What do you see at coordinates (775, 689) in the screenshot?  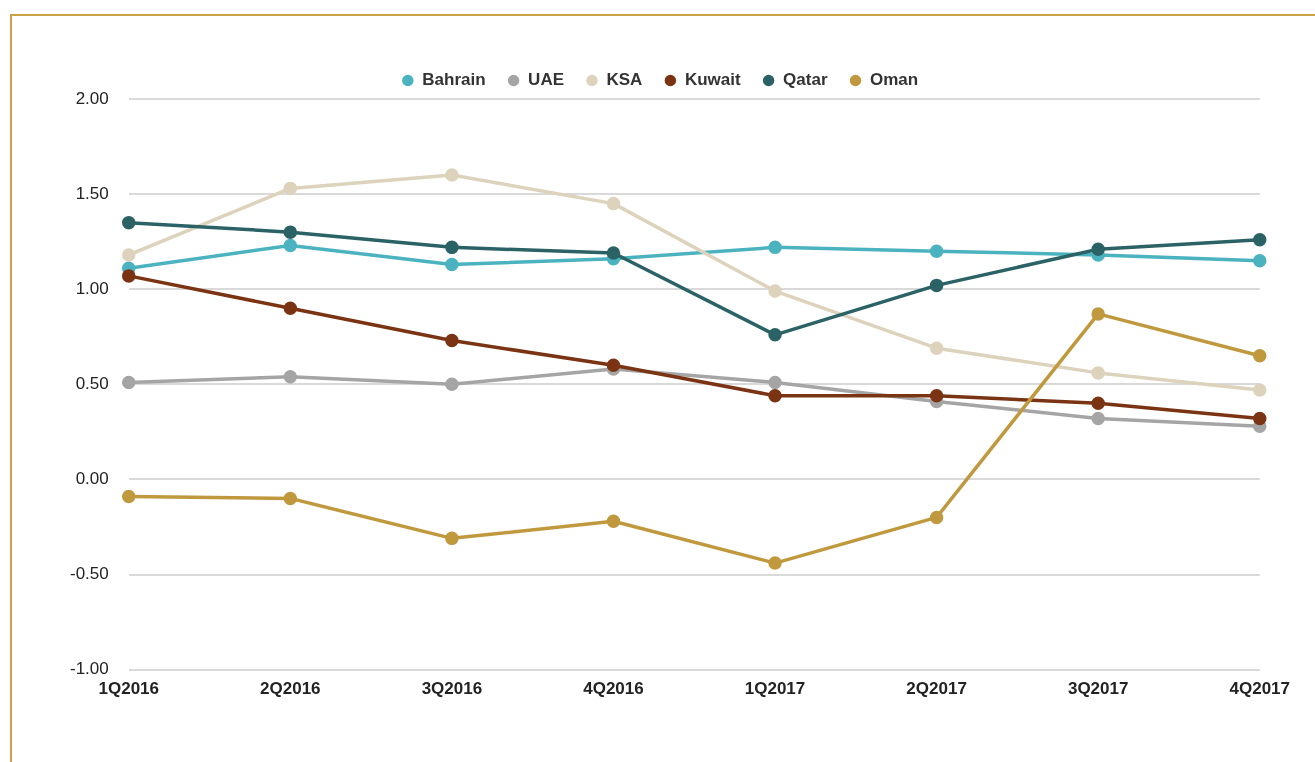 I see `x-tick-label: 1Q2017` at bounding box center [775, 689].